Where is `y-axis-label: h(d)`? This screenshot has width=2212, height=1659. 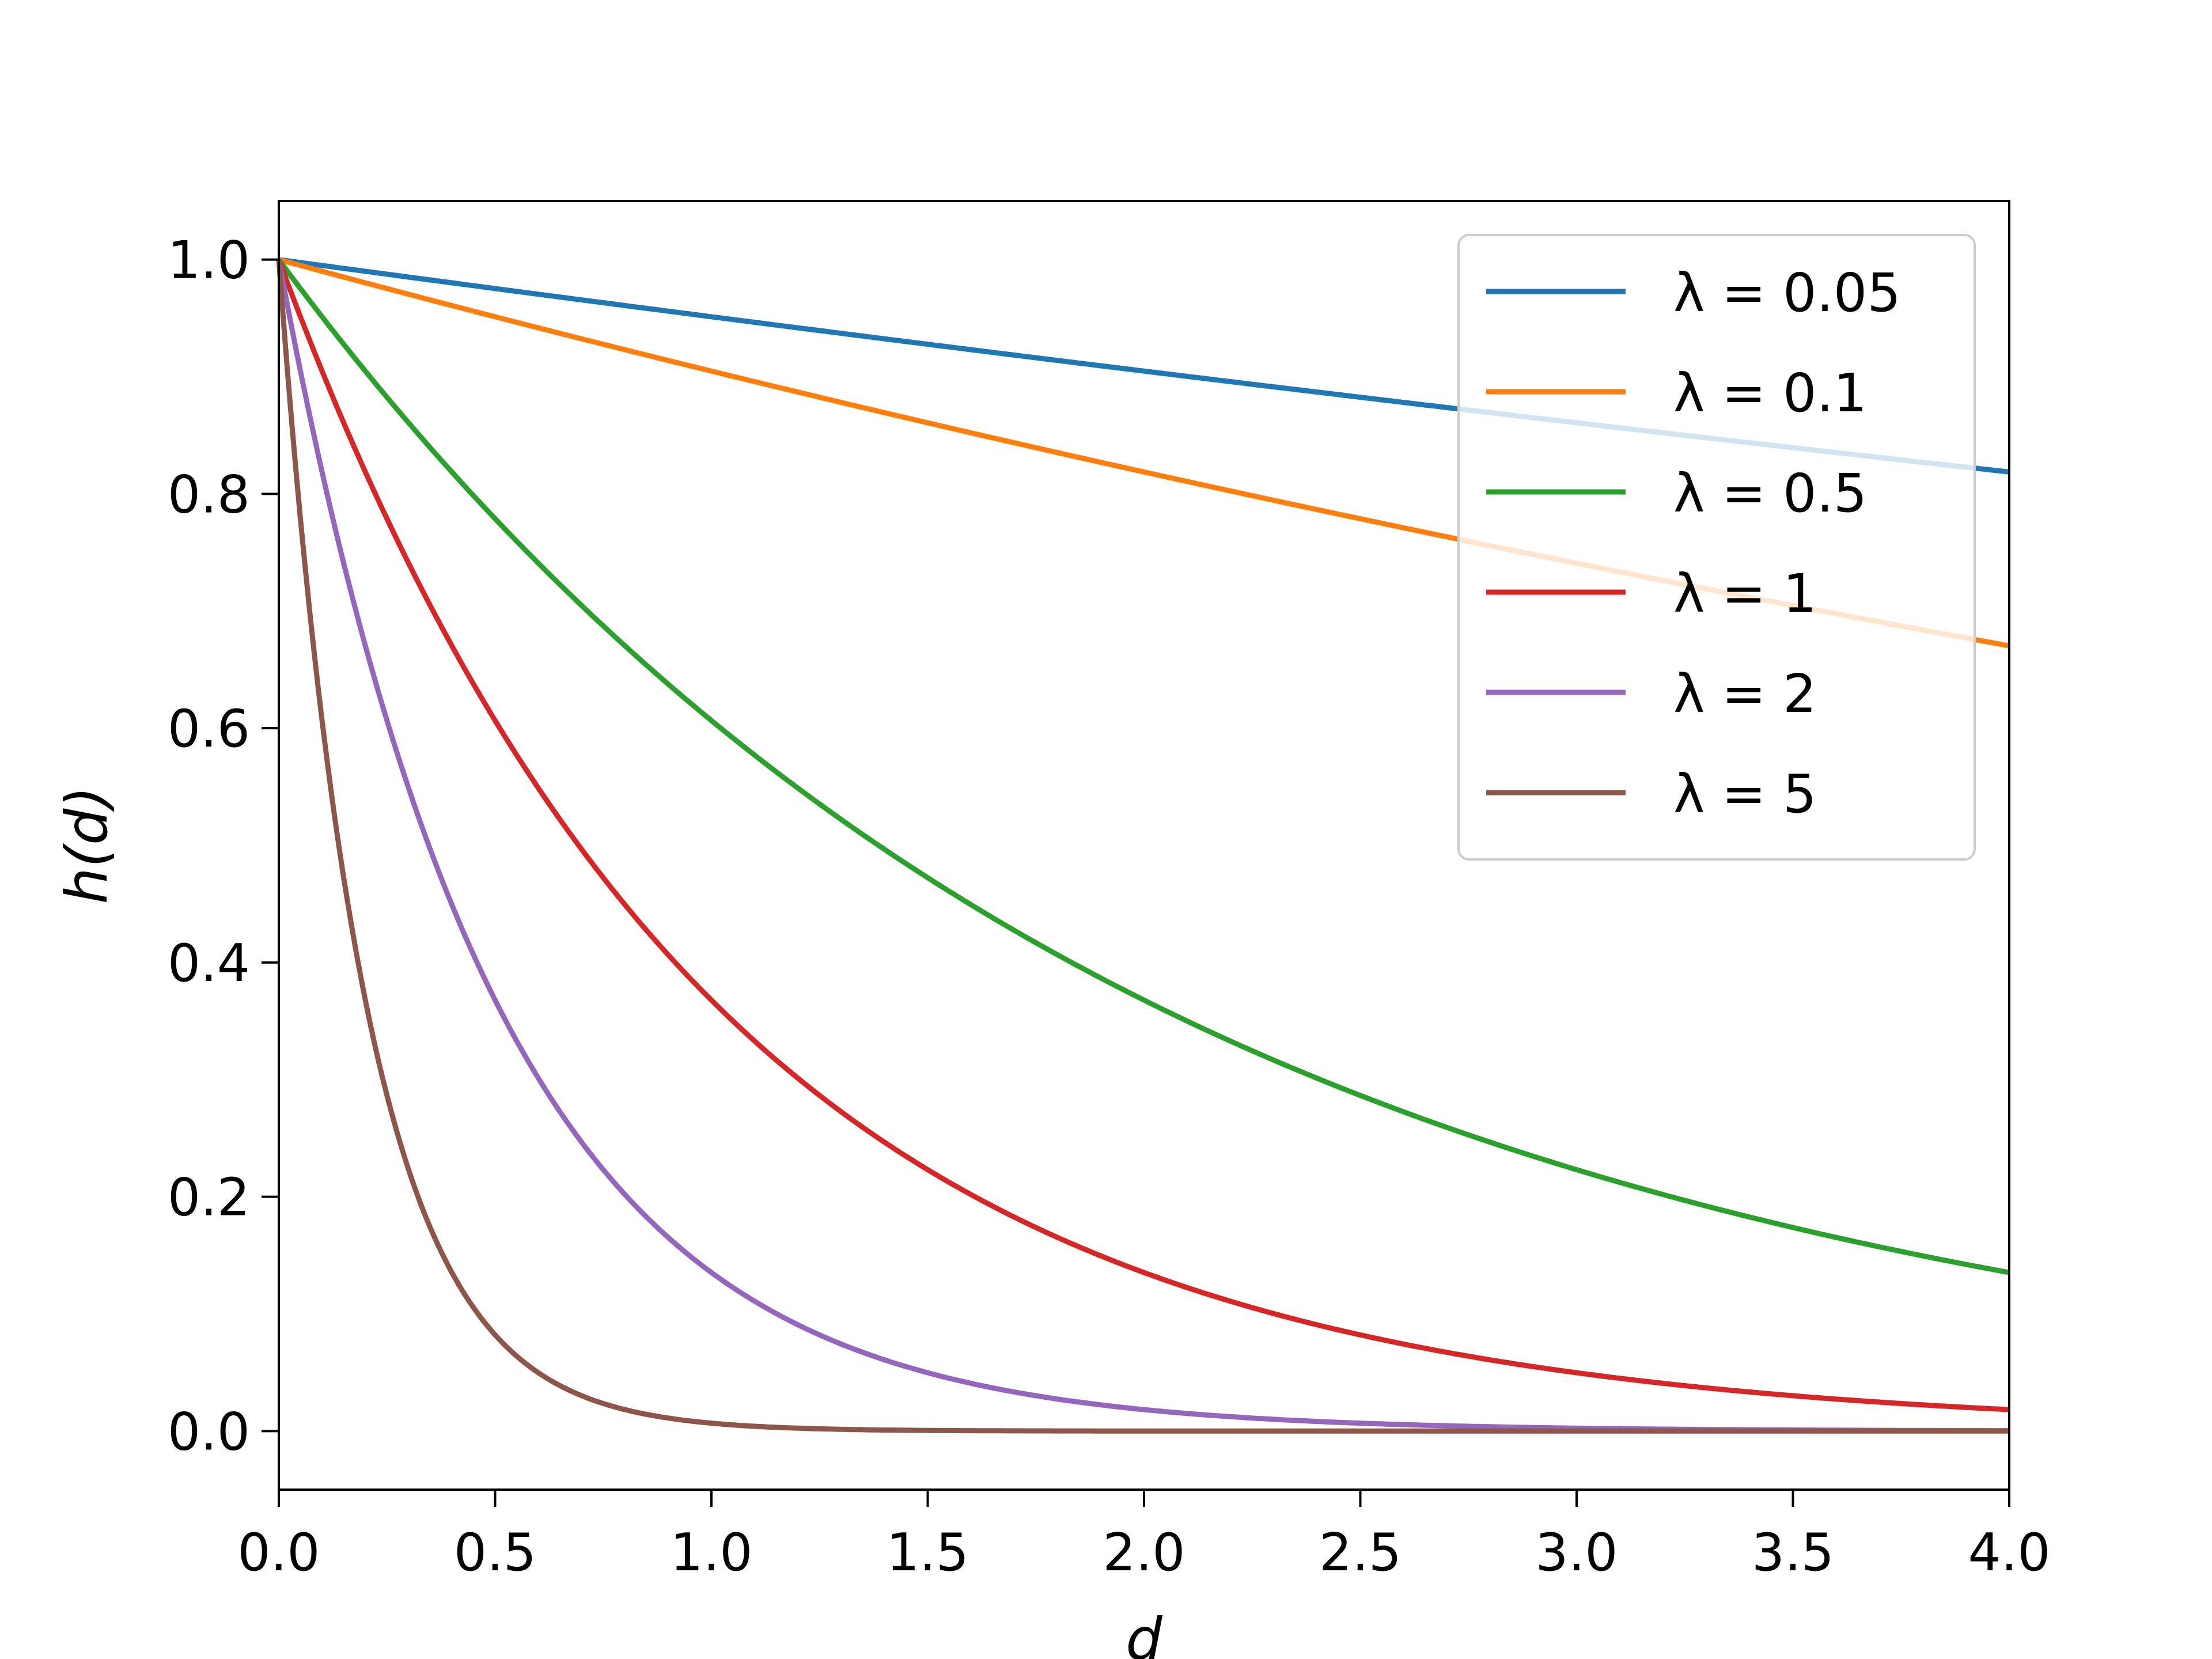
y-axis-label: h(d) is located at coordinates (86, 845).